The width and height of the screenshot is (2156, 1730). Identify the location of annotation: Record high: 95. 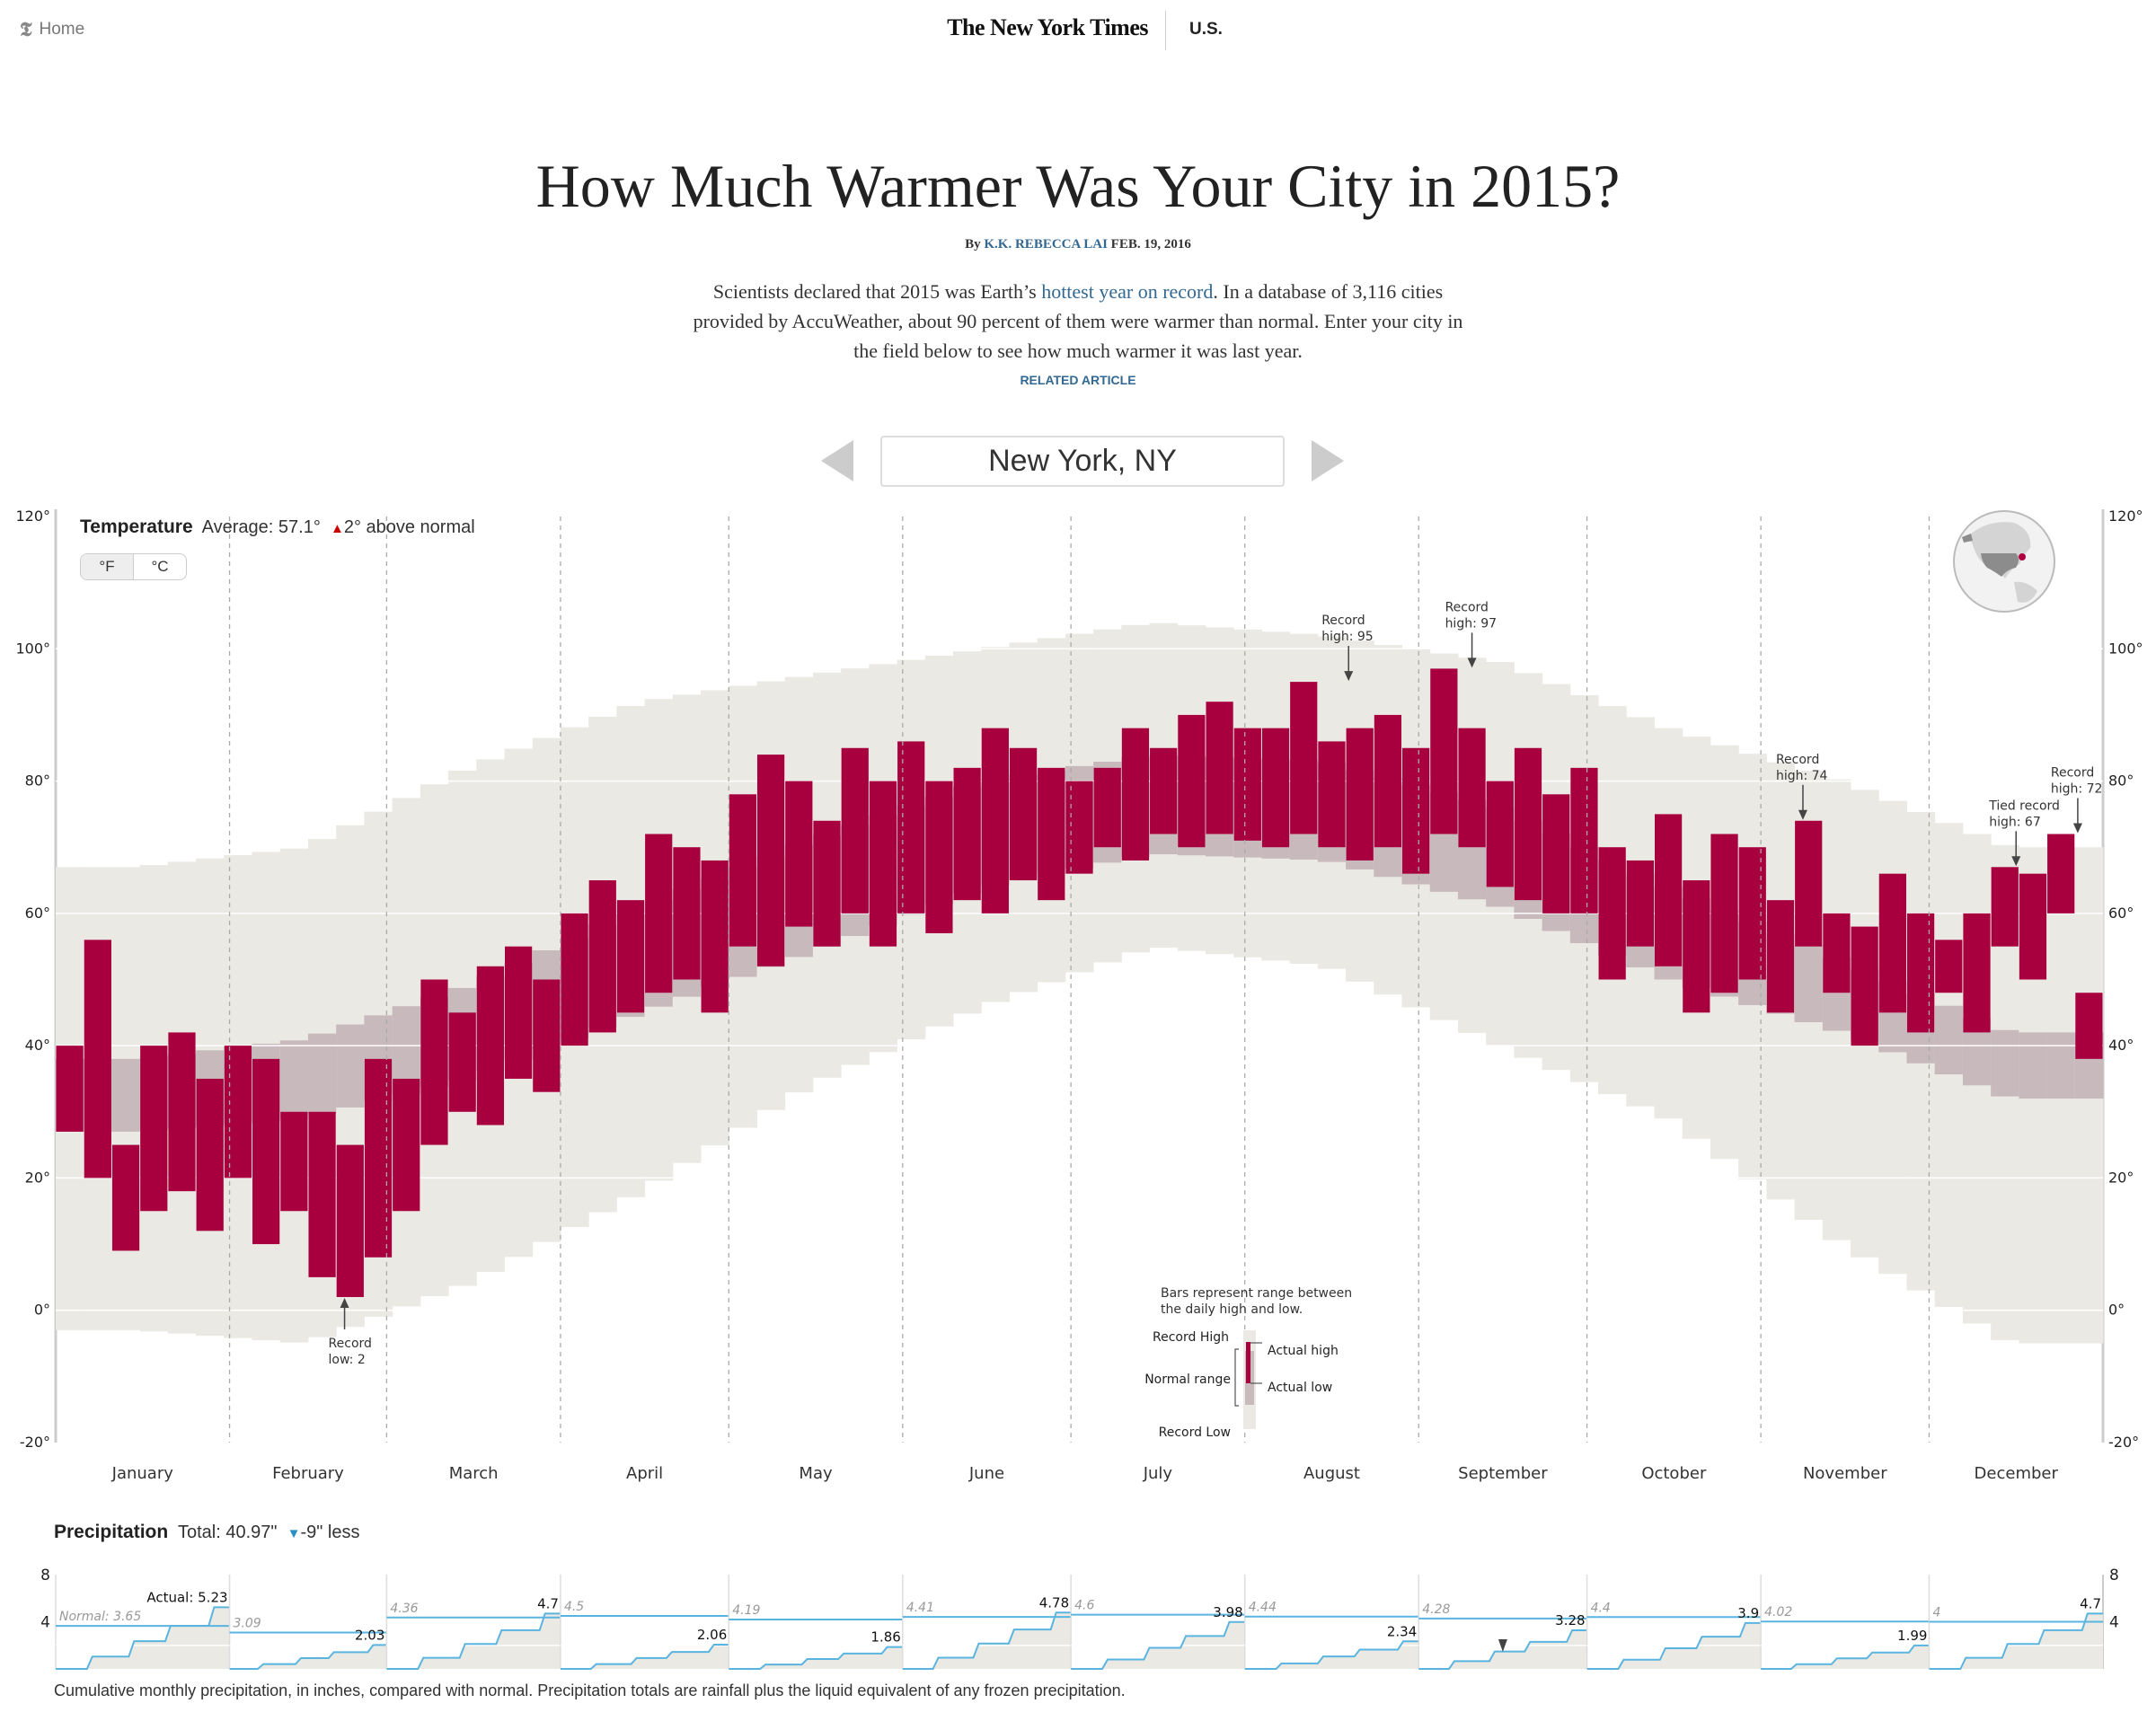
(1348, 647).